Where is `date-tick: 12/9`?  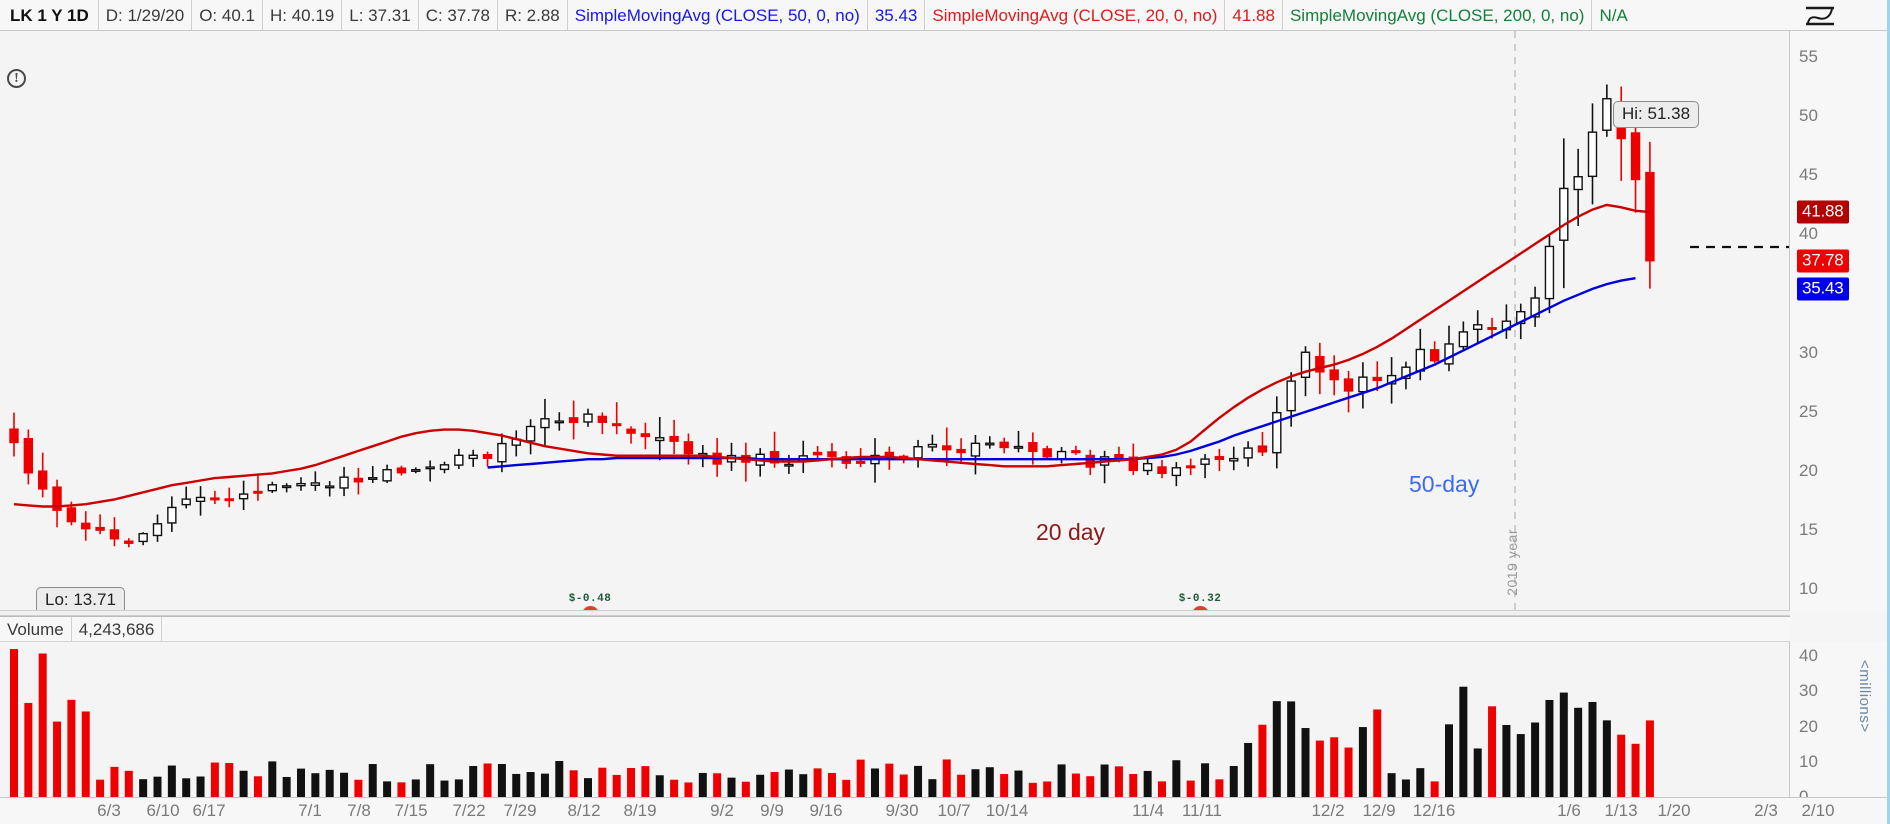 date-tick: 12/9 is located at coordinates (1379, 810).